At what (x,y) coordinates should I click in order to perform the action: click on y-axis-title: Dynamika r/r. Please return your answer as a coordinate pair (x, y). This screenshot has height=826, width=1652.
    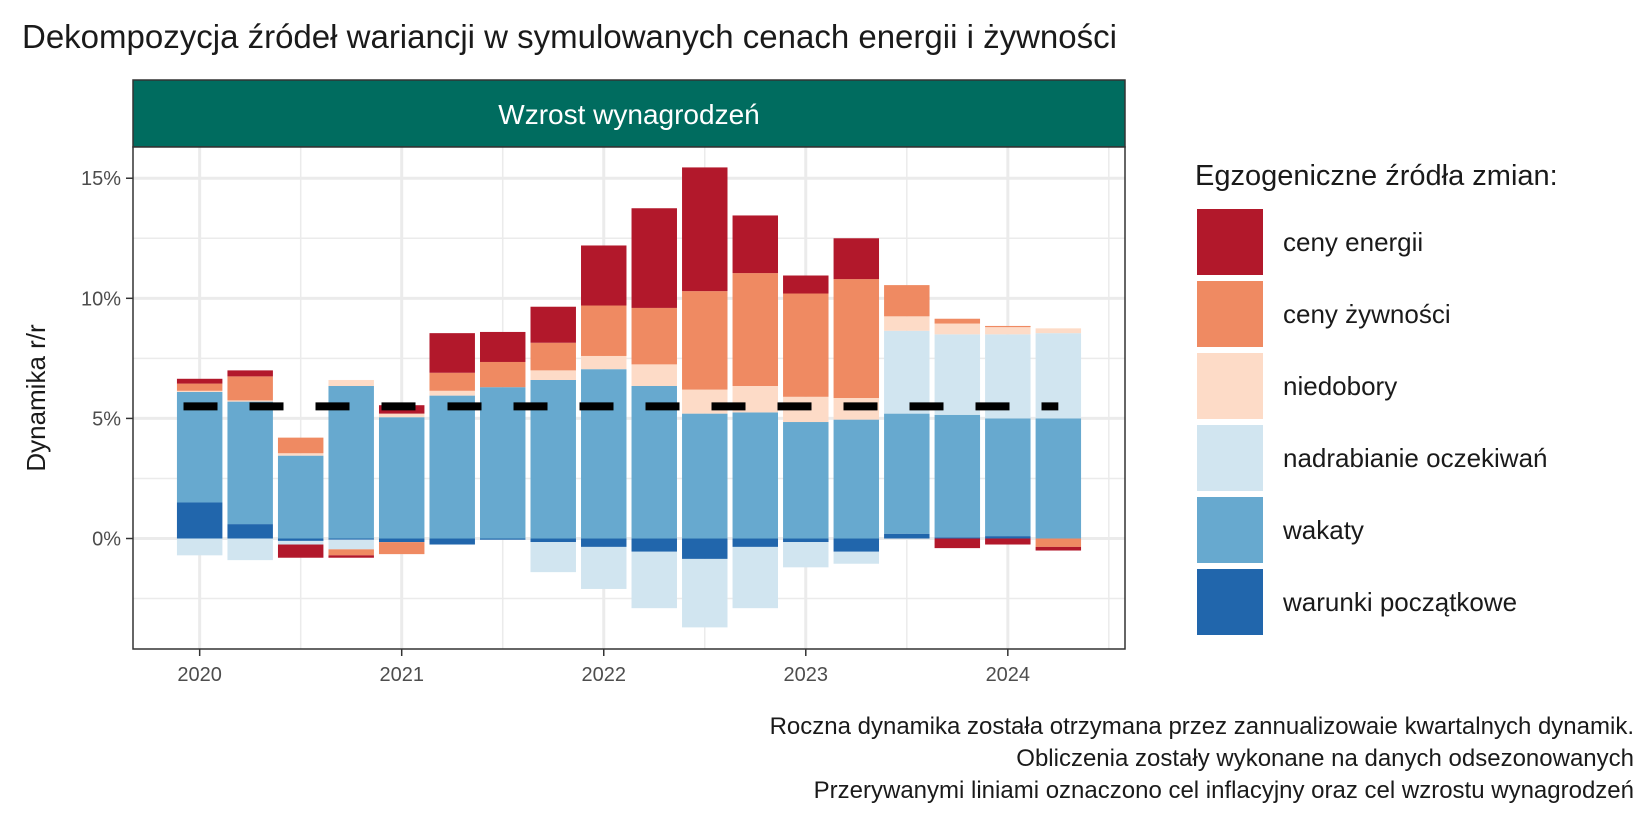
    Looking at the image, I should click on (36, 398).